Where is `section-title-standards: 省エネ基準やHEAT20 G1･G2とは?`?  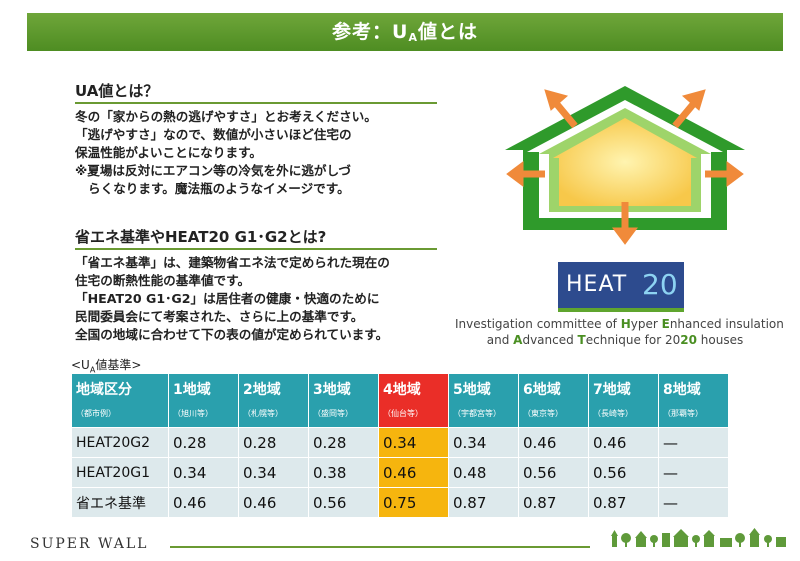
section-title-standards: 省エネ基準やHEAT20 G1･G2とは? is located at coordinates (256, 238).